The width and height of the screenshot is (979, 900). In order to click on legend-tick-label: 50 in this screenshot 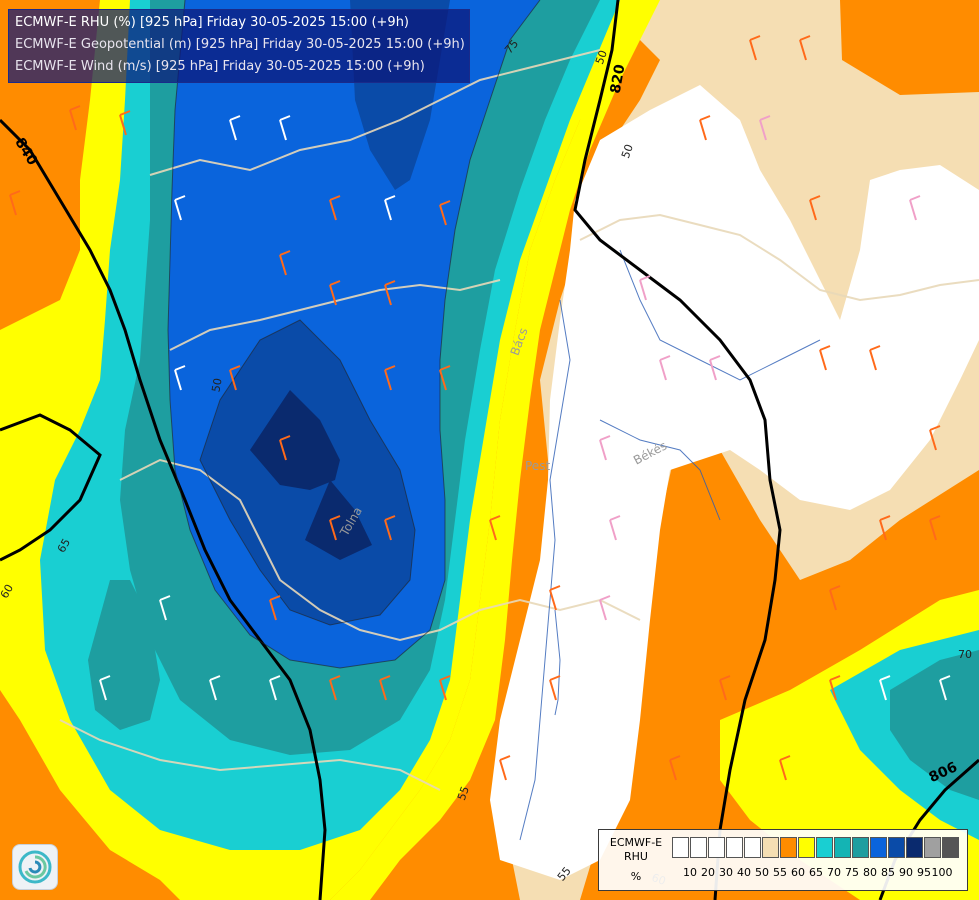, I will do `click(762, 872)`.